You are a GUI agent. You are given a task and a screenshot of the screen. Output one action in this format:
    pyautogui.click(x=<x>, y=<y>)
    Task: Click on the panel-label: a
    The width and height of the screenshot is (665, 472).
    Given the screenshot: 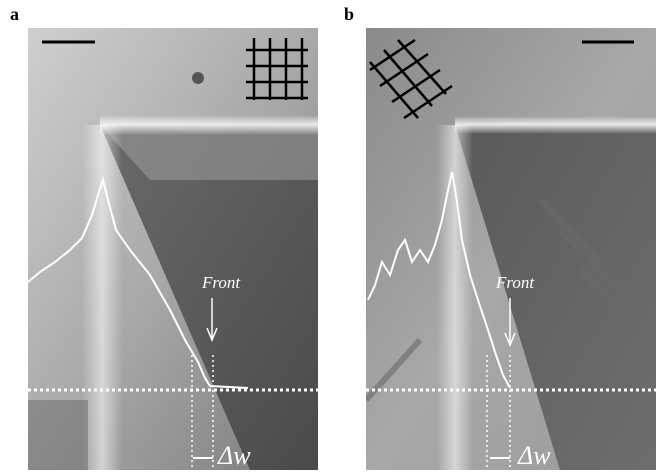 What is the action you would take?
    pyautogui.click(x=14, y=14)
    